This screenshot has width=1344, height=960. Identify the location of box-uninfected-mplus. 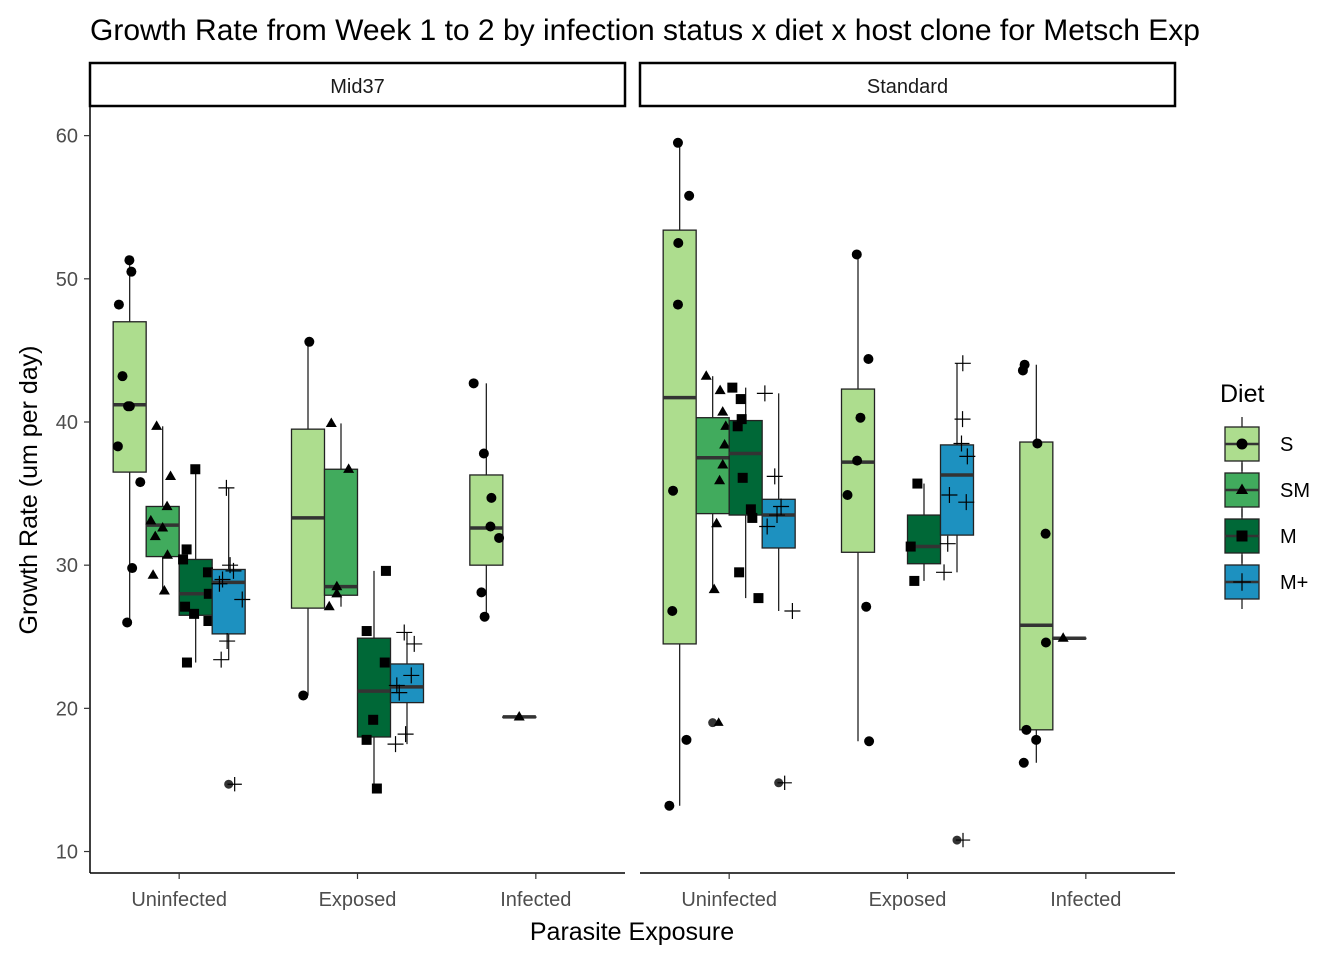
(231, 635).